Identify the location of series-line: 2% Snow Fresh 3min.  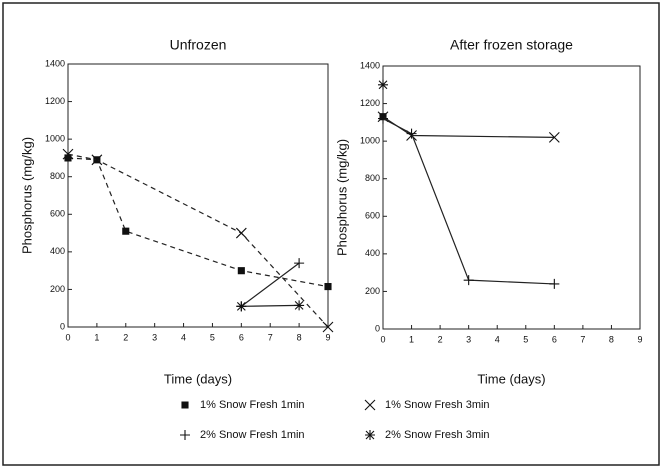
(270, 305).